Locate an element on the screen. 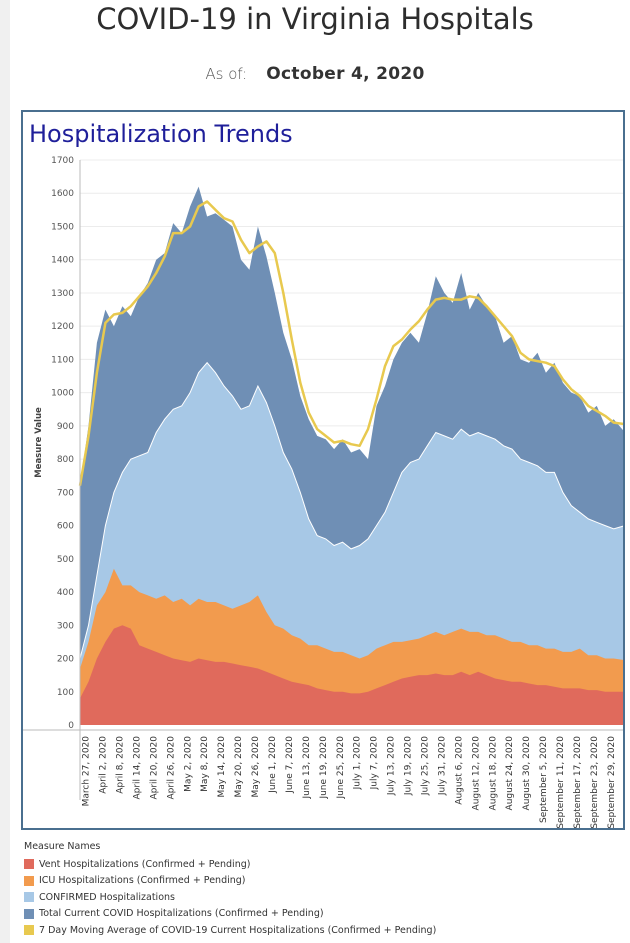  x-tick-label: June 7, 2020 is located at coordinates (290, 765).